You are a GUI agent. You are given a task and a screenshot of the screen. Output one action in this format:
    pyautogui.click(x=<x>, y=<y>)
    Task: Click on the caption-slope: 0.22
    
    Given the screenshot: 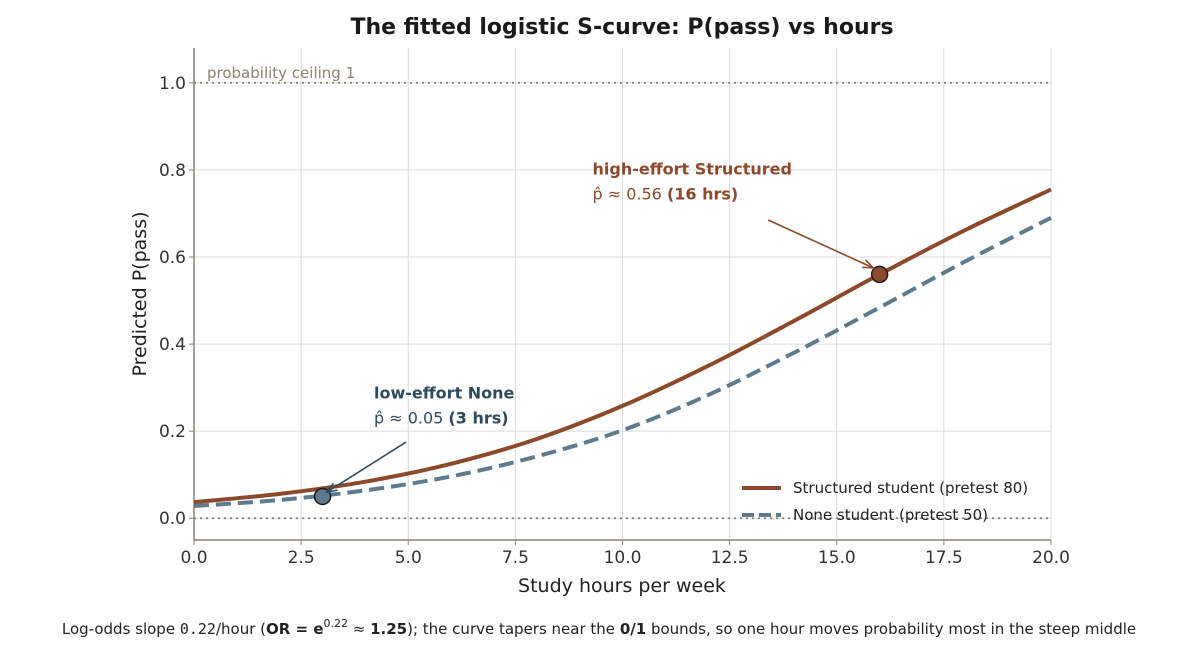 What is the action you would take?
    pyautogui.click(x=198, y=629)
    